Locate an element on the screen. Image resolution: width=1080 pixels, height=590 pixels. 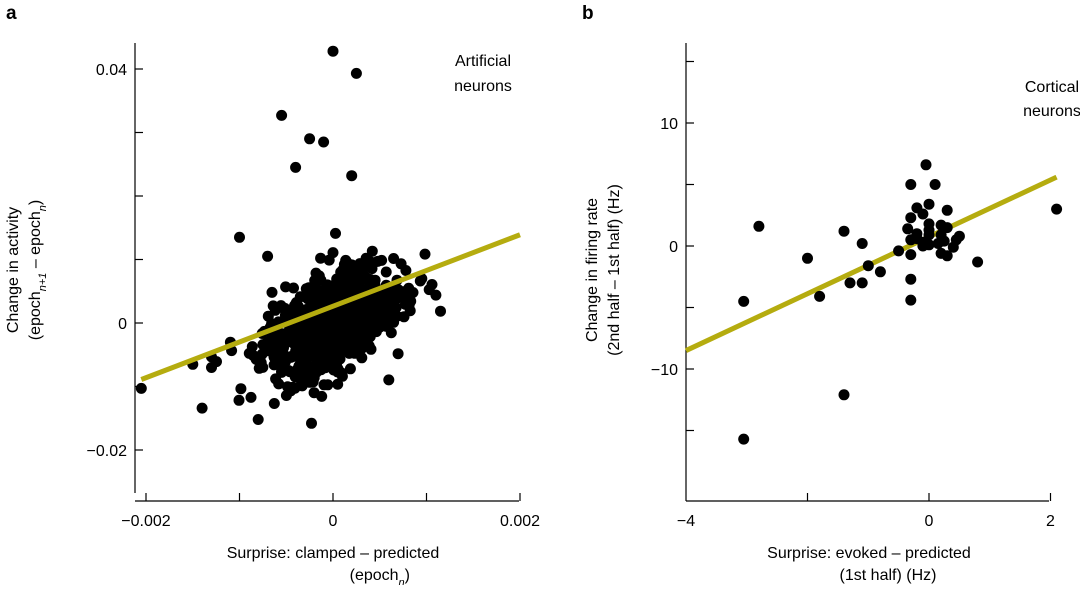
panel-a-fit-line is located at coordinates (330, 307).